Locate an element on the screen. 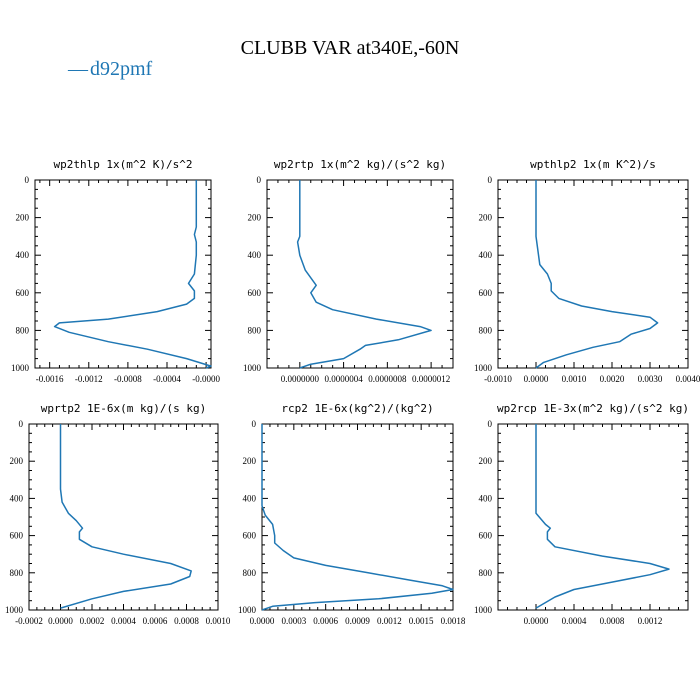 The height and width of the screenshot is (700, 700). series-line-wp2thlp is located at coordinates (132, 274).